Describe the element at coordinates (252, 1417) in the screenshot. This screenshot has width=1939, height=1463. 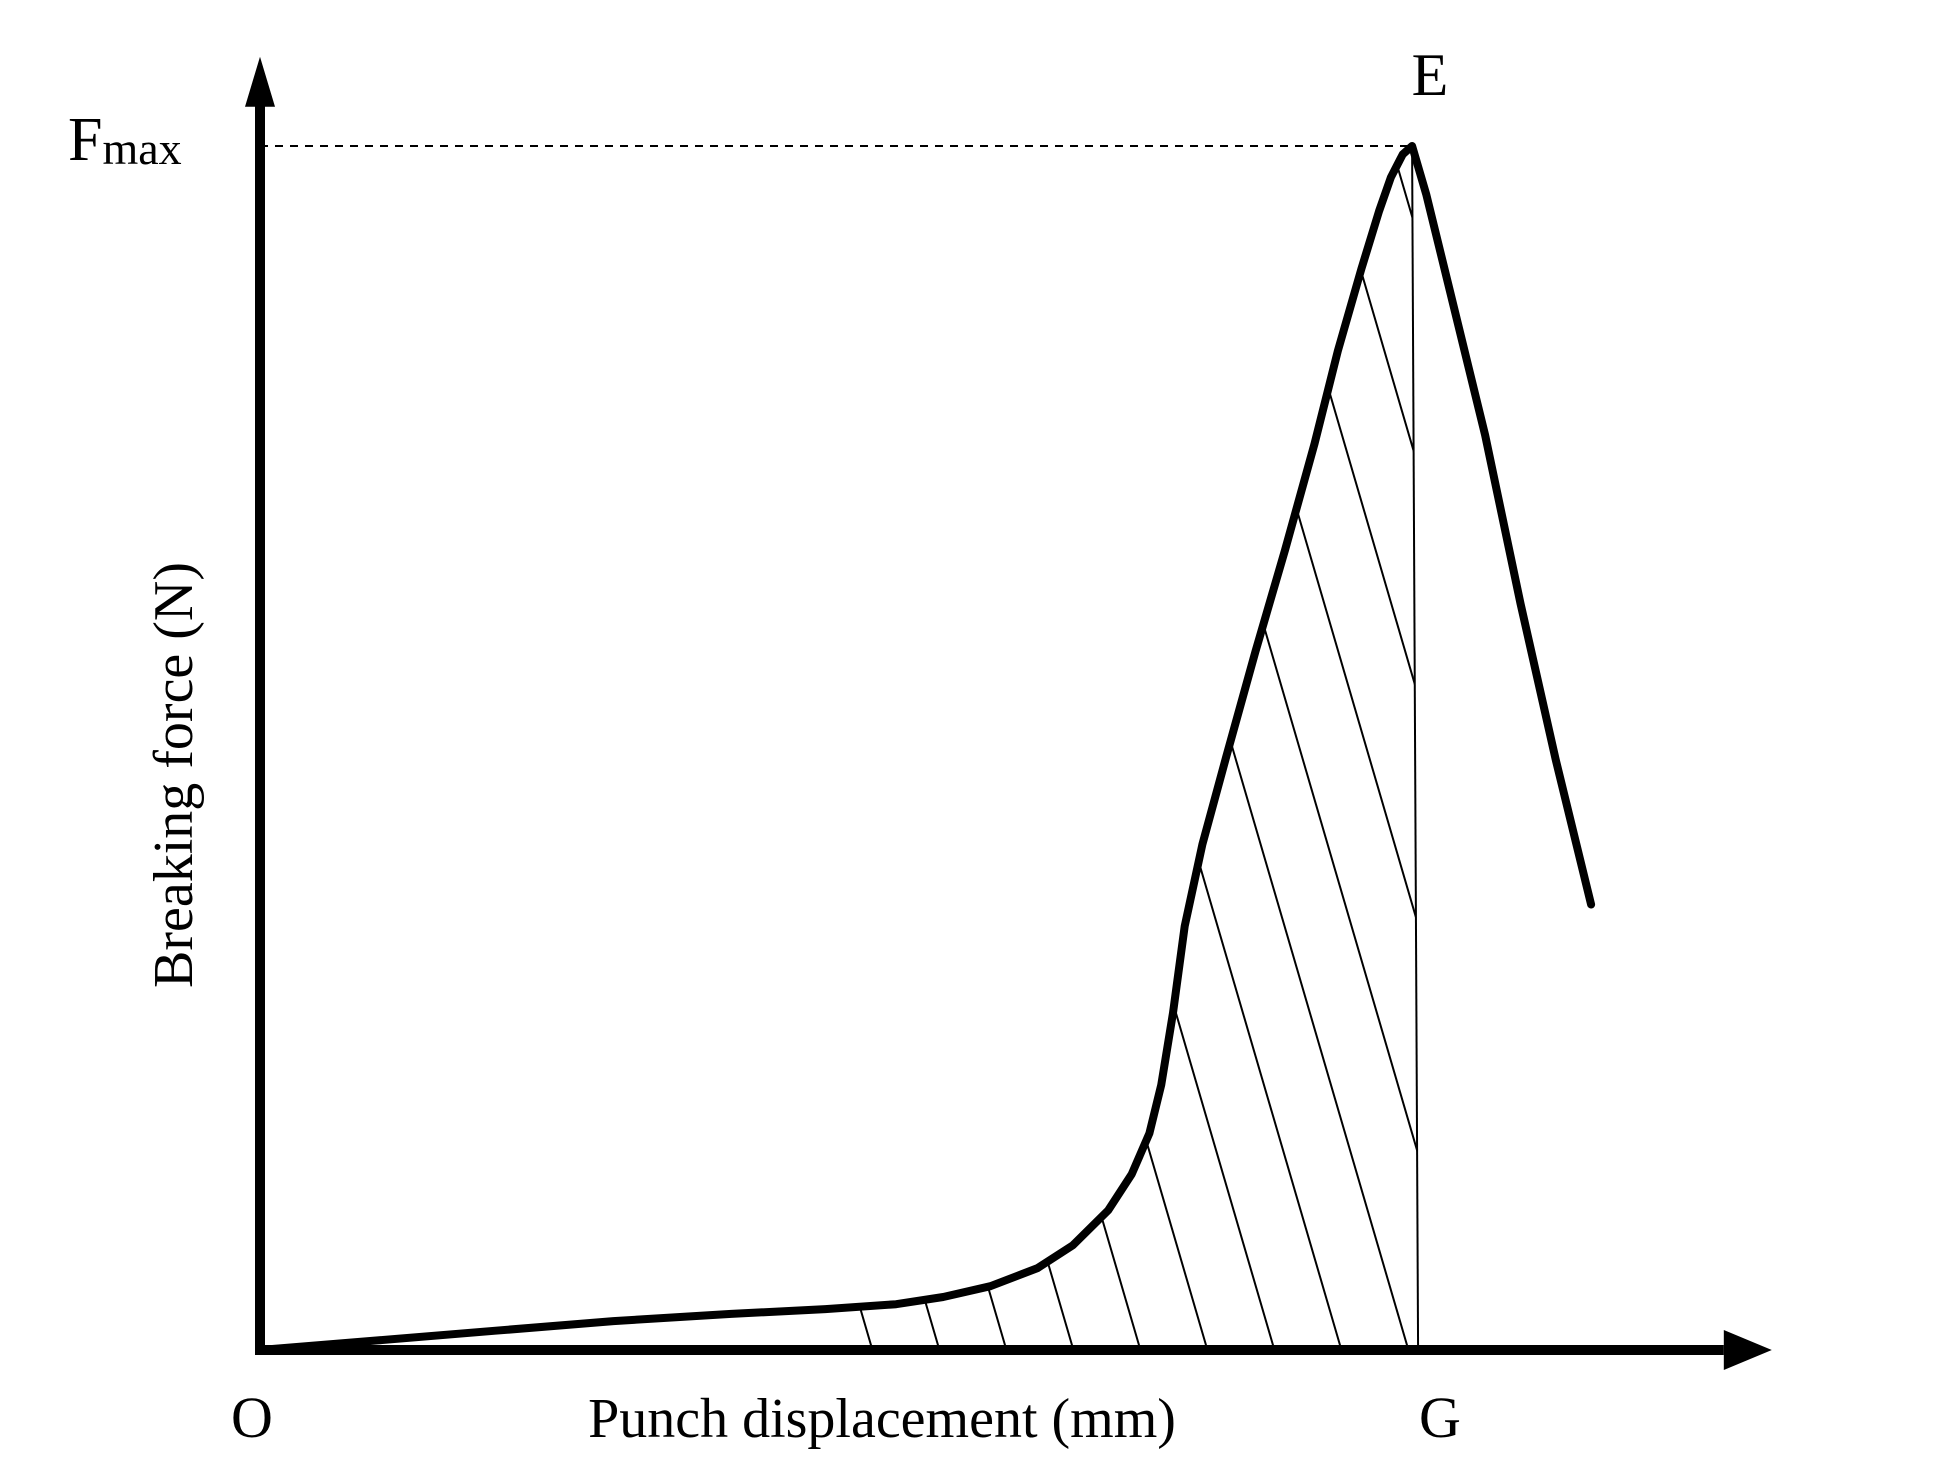
I see `origin-label: O` at that location.